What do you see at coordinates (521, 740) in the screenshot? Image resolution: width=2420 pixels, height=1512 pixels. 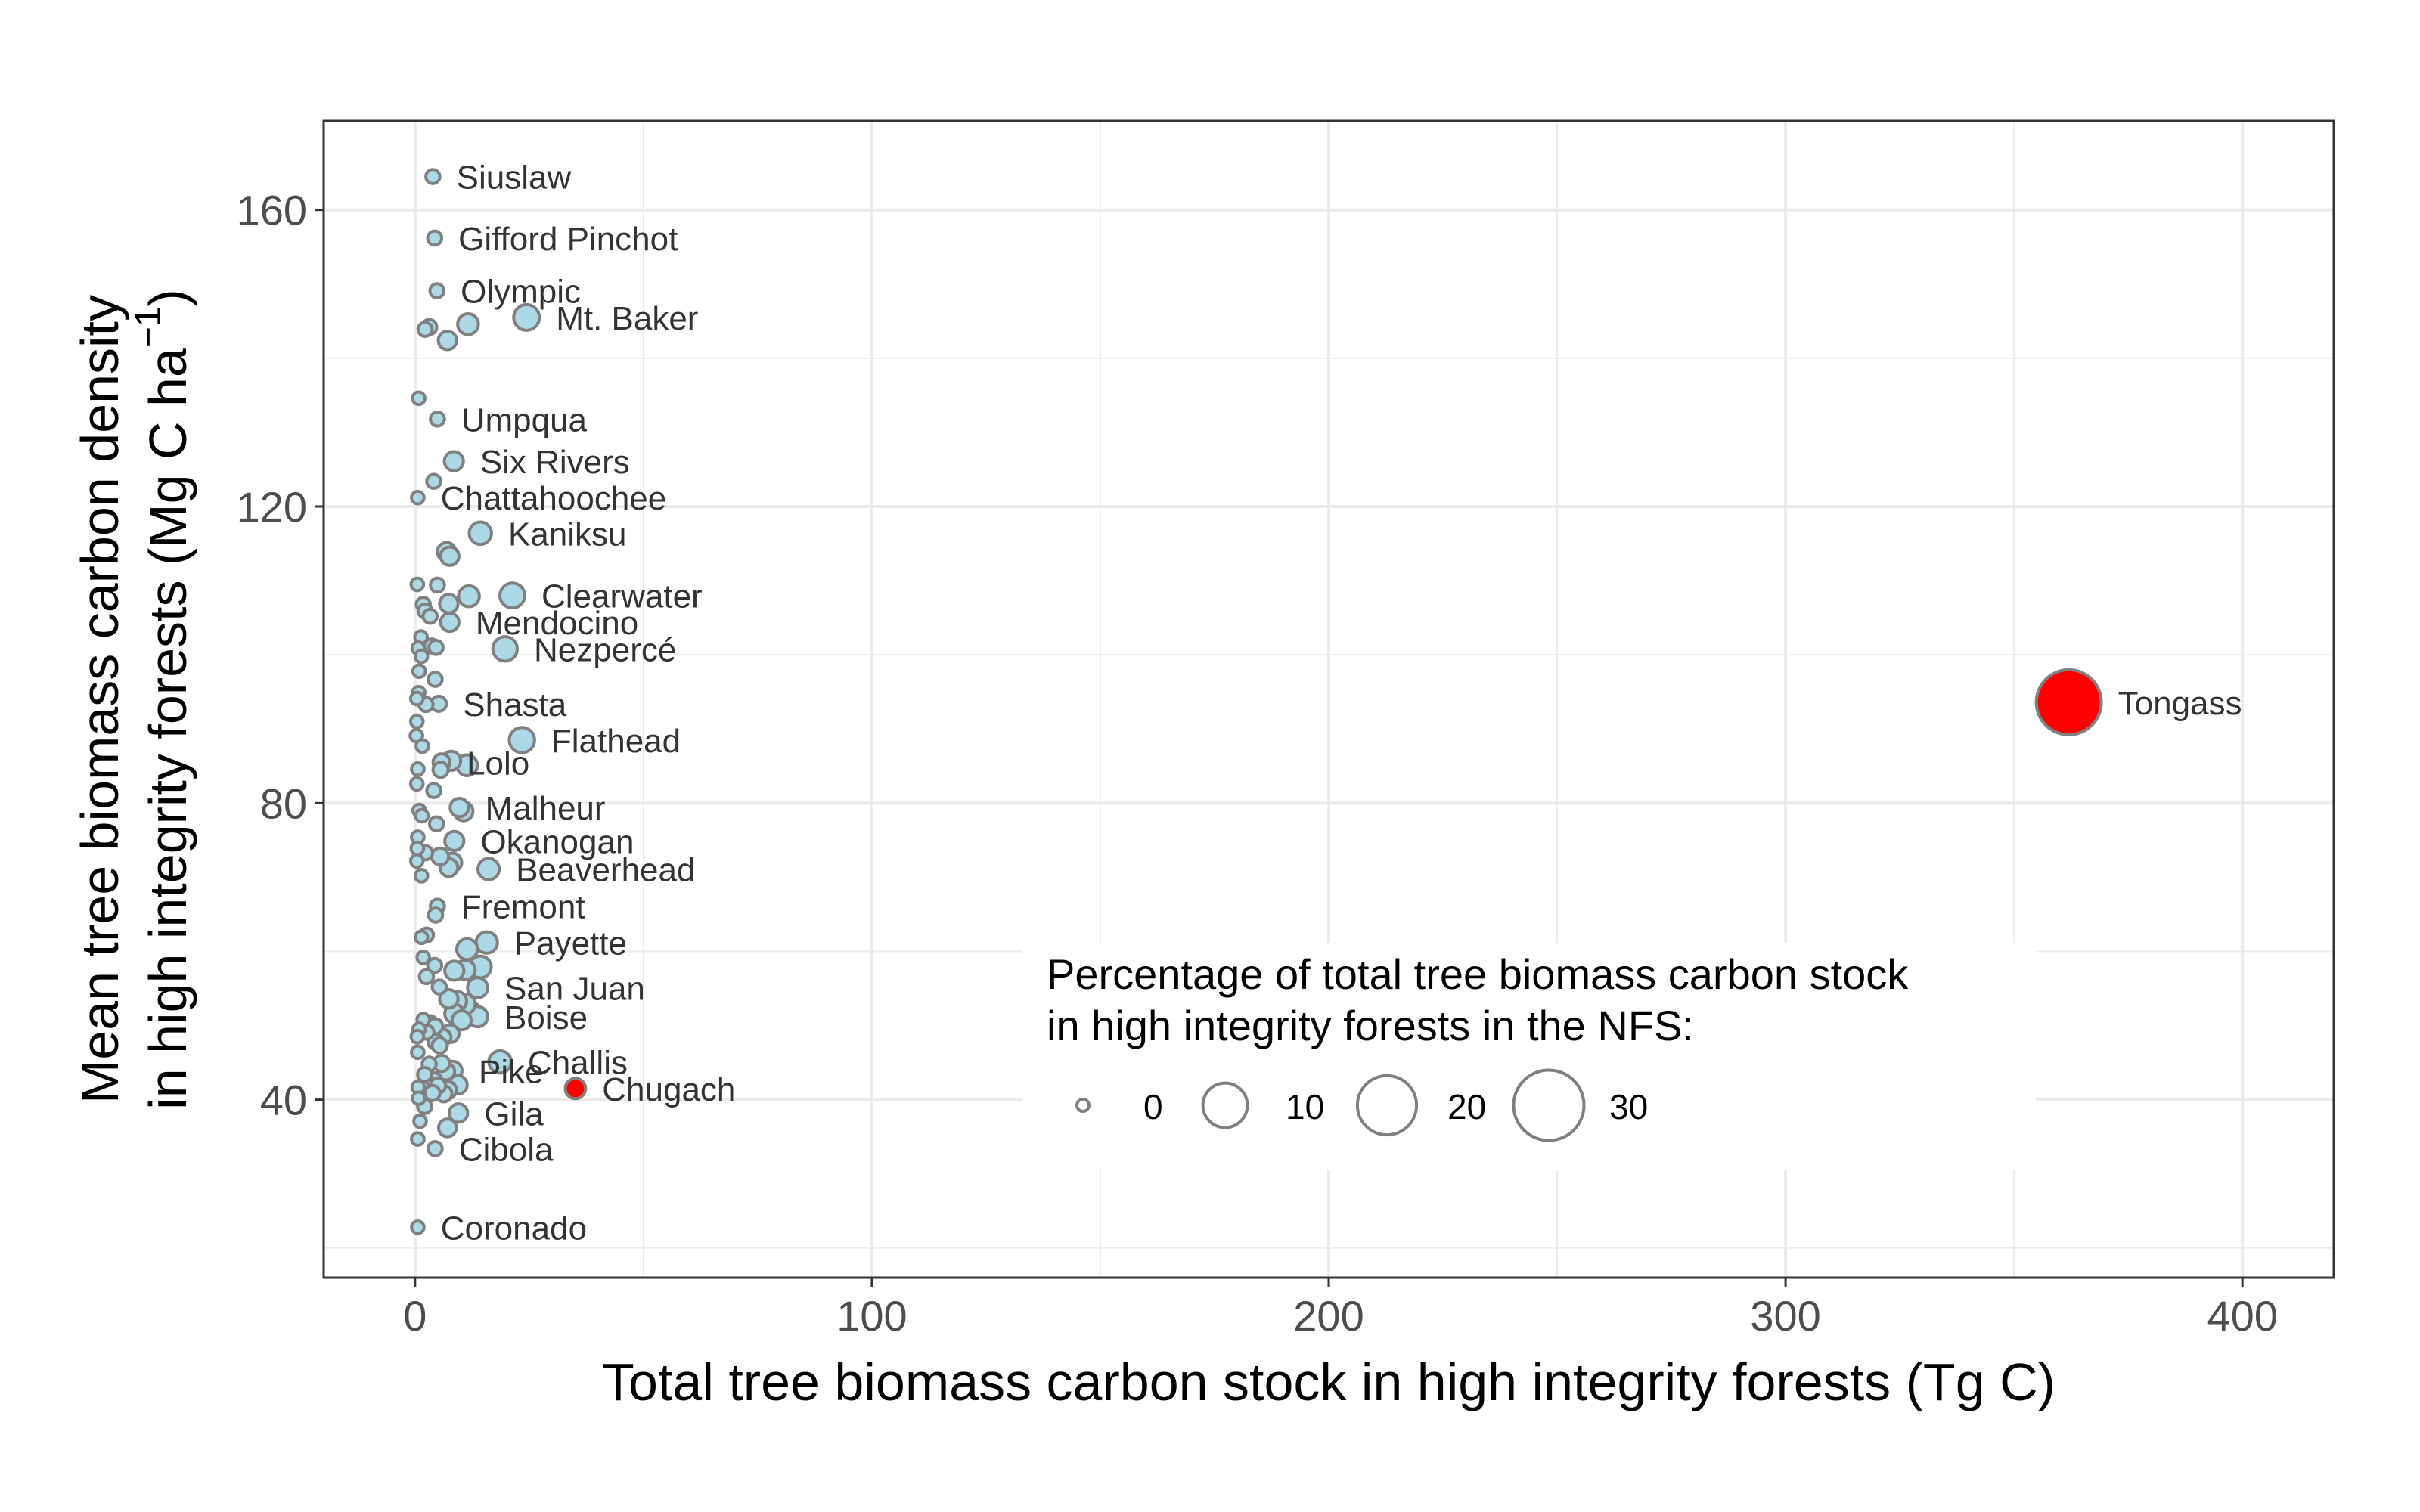 I see `point-flathead` at bounding box center [521, 740].